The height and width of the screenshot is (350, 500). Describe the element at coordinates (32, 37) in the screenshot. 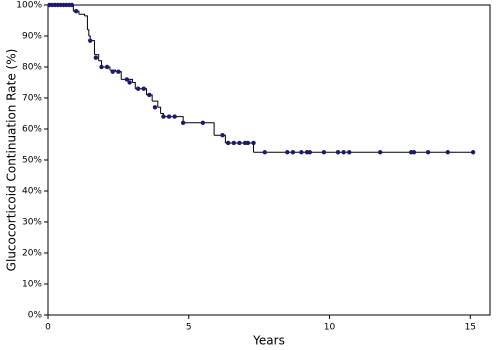

I see `y-tick-label: 90%` at that location.